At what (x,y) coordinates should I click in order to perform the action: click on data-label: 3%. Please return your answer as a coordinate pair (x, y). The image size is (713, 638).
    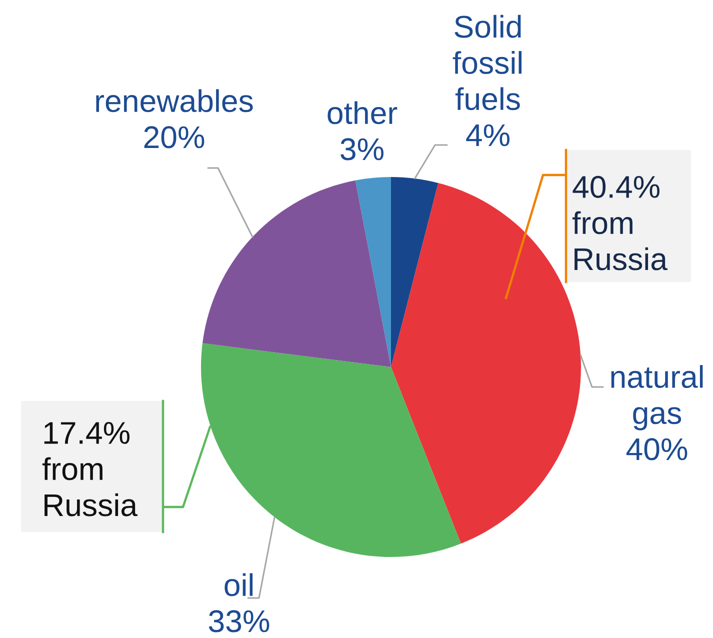
    Looking at the image, I should click on (362, 149).